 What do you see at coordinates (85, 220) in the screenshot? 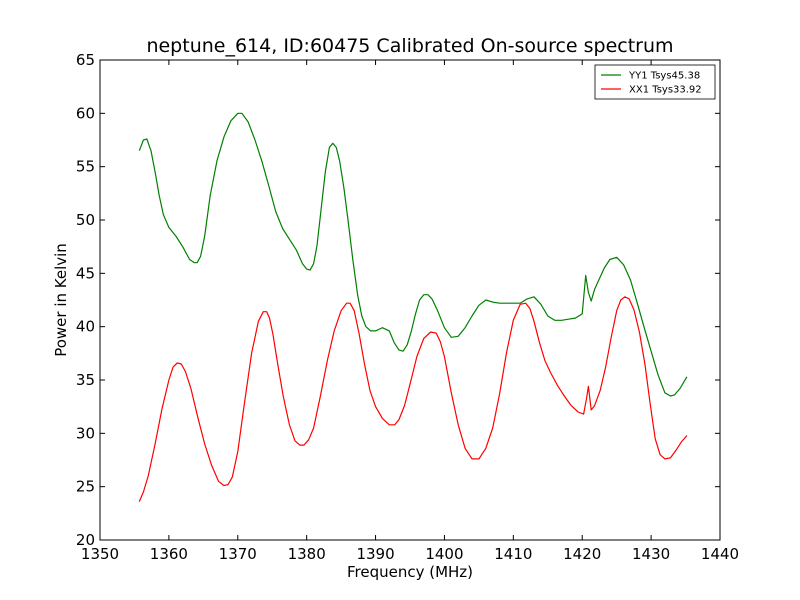
I see `y-tick-label: 50` at bounding box center [85, 220].